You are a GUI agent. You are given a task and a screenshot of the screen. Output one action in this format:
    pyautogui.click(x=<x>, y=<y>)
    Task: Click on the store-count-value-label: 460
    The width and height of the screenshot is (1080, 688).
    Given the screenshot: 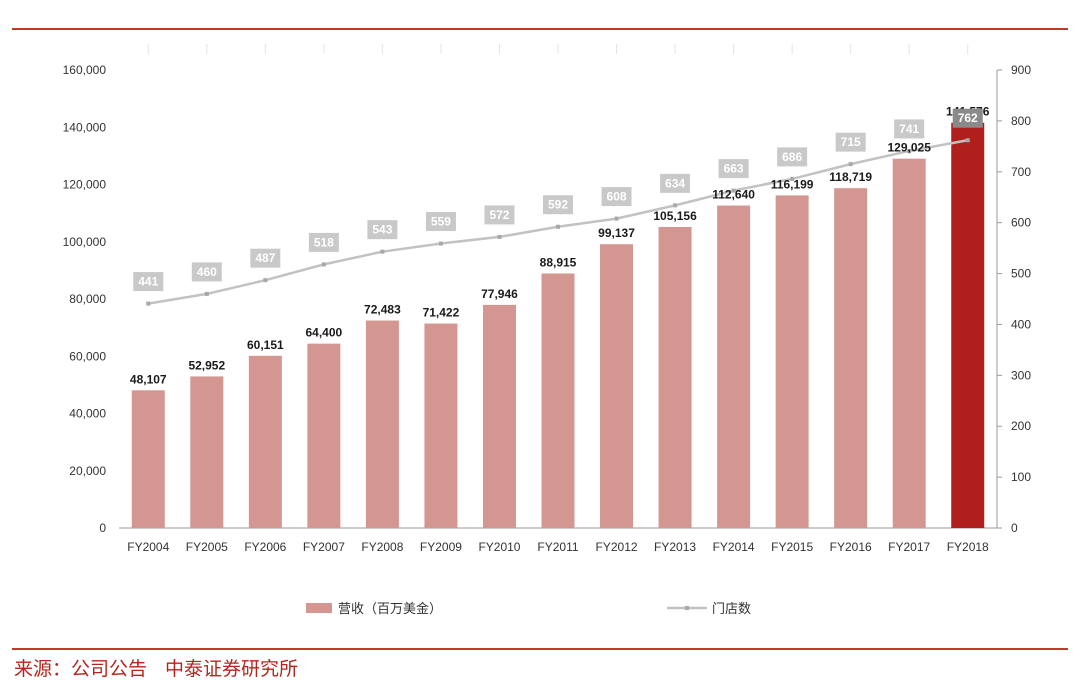 What is the action you would take?
    pyautogui.click(x=207, y=272)
    